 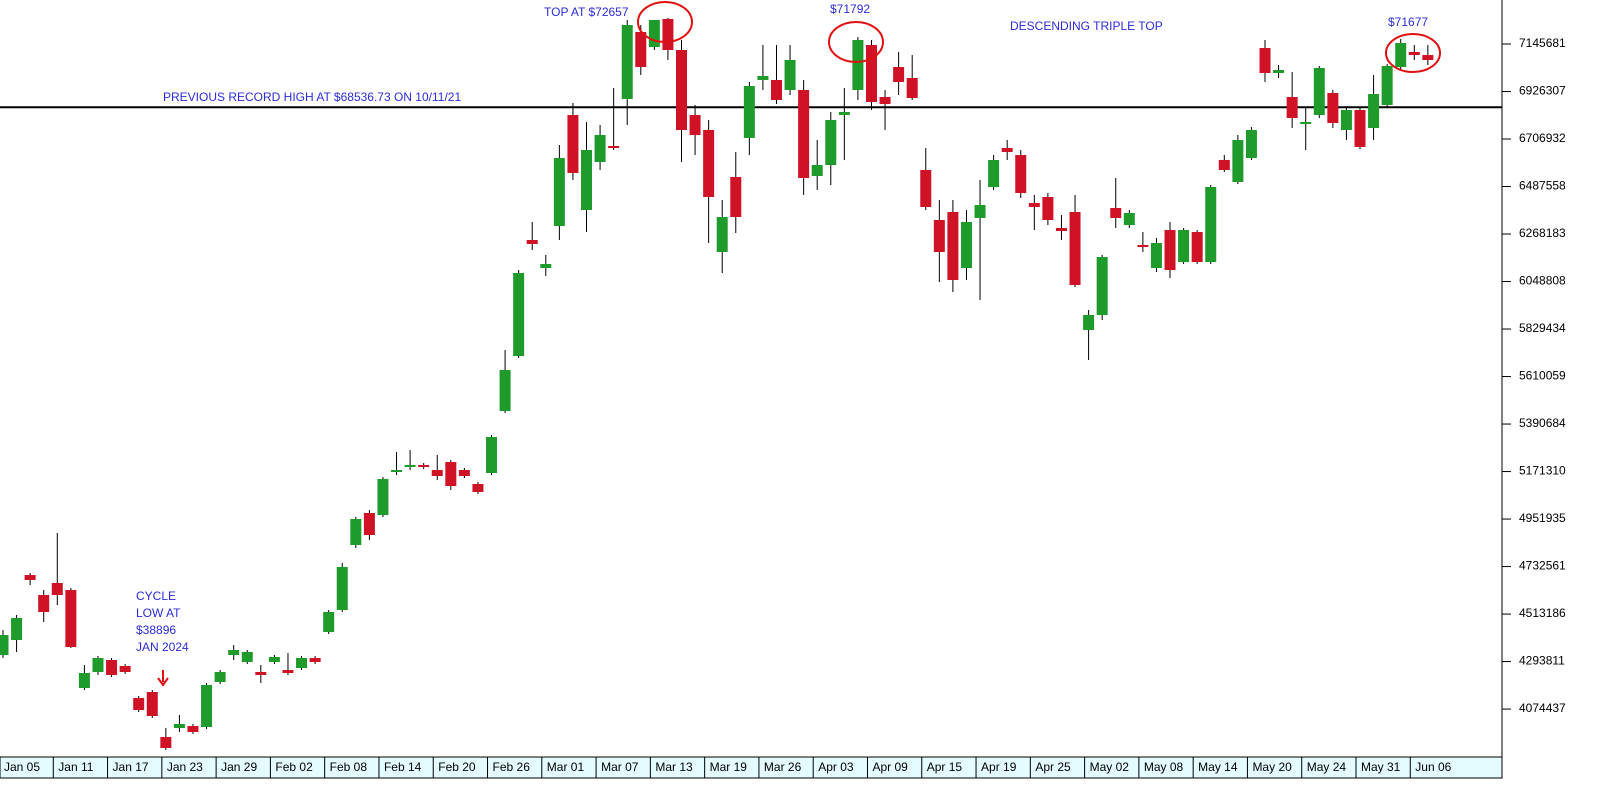 What do you see at coordinates (156, 630) in the screenshot?
I see `annotation: $38896` at bounding box center [156, 630].